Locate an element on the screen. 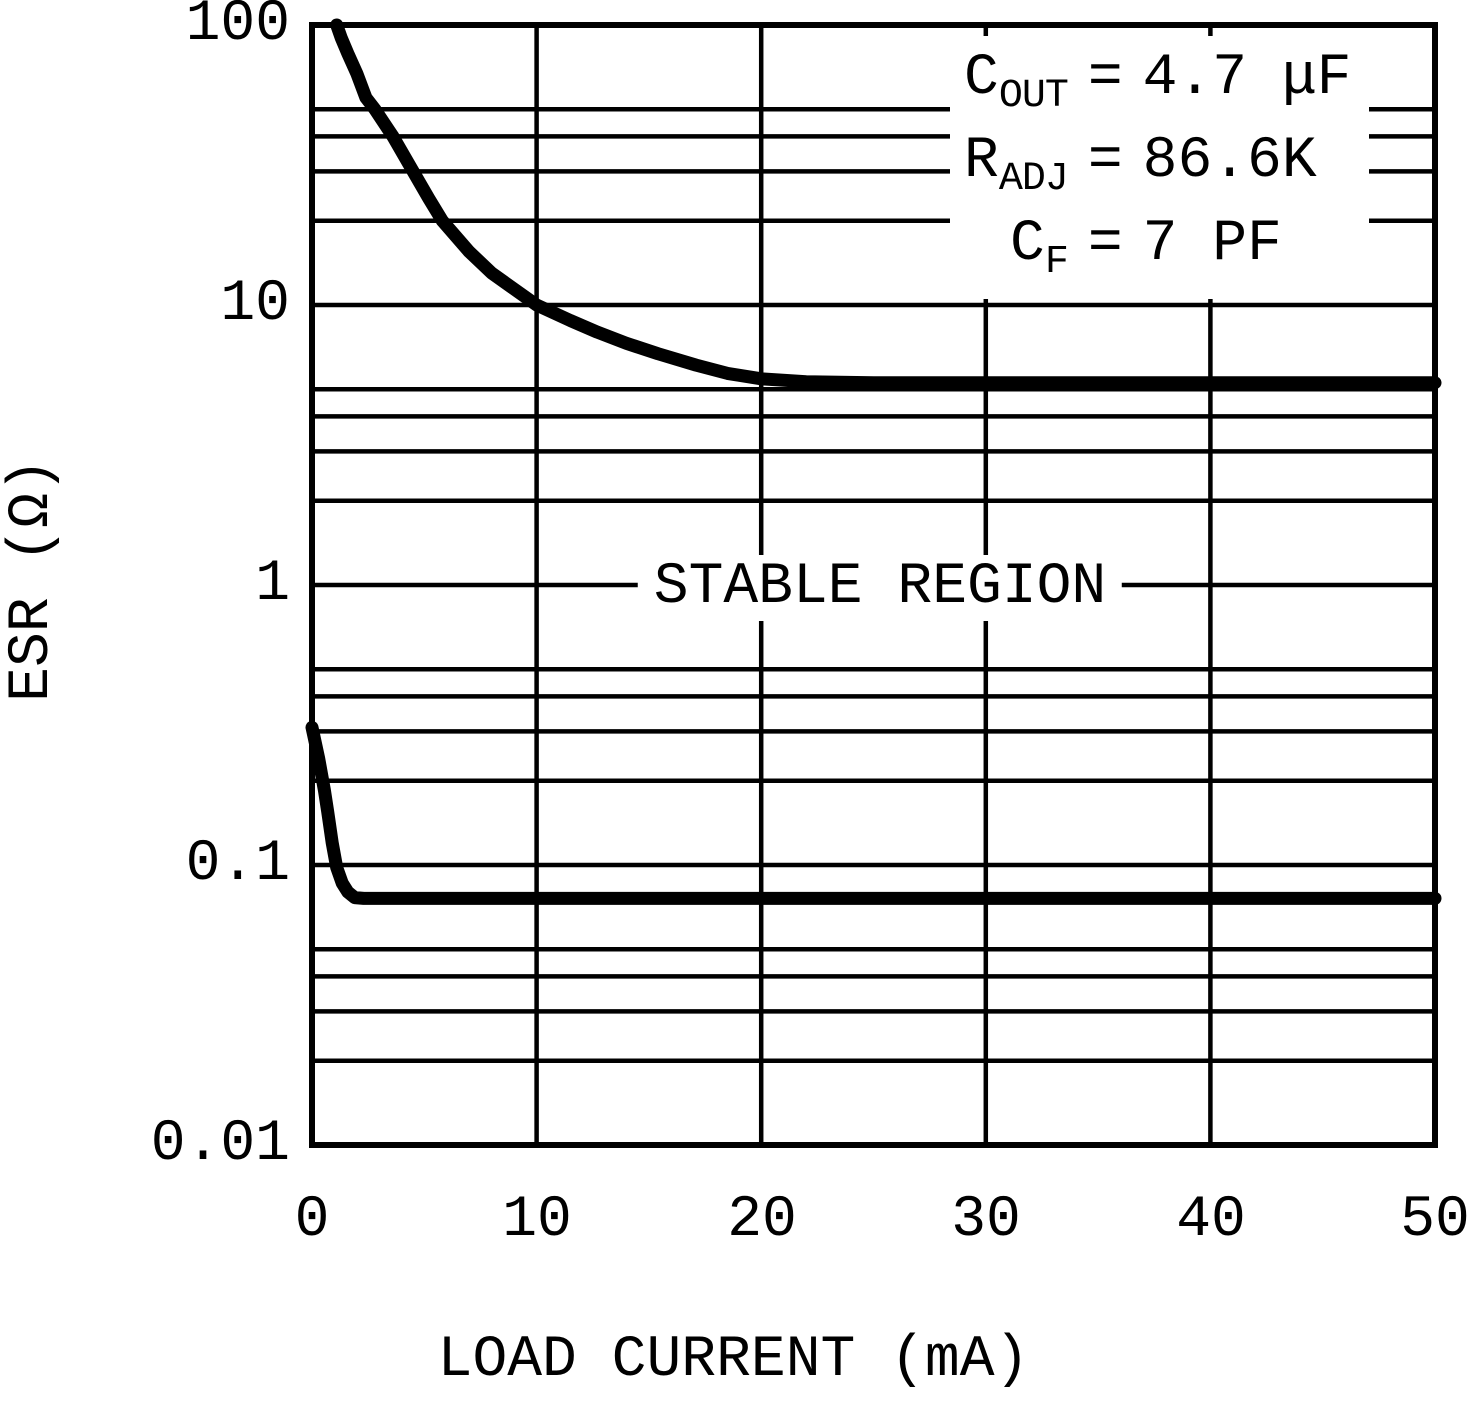  x-tick-label-40: 40 is located at coordinates (1211, 1220).